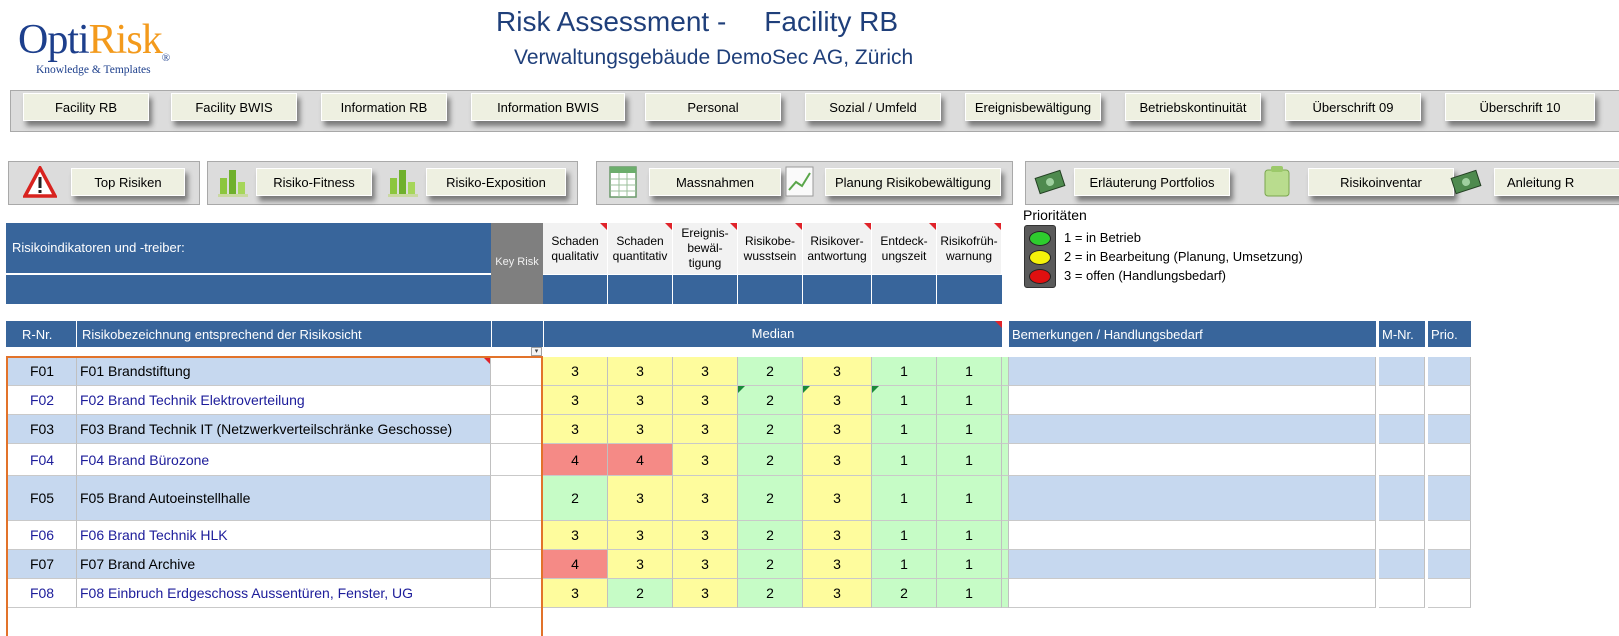 This screenshot has height=636, width=1619. I want to click on tab-ueberschrift-10: Überschrift 10, so click(1520, 107).